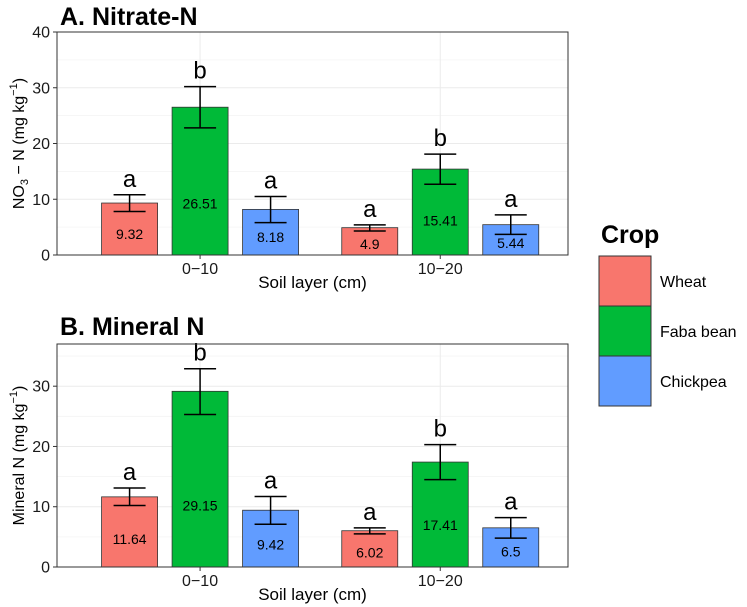  What do you see at coordinates (511, 551) in the screenshot?
I see `data-label: 6.5` at bounding box center [511, 551].